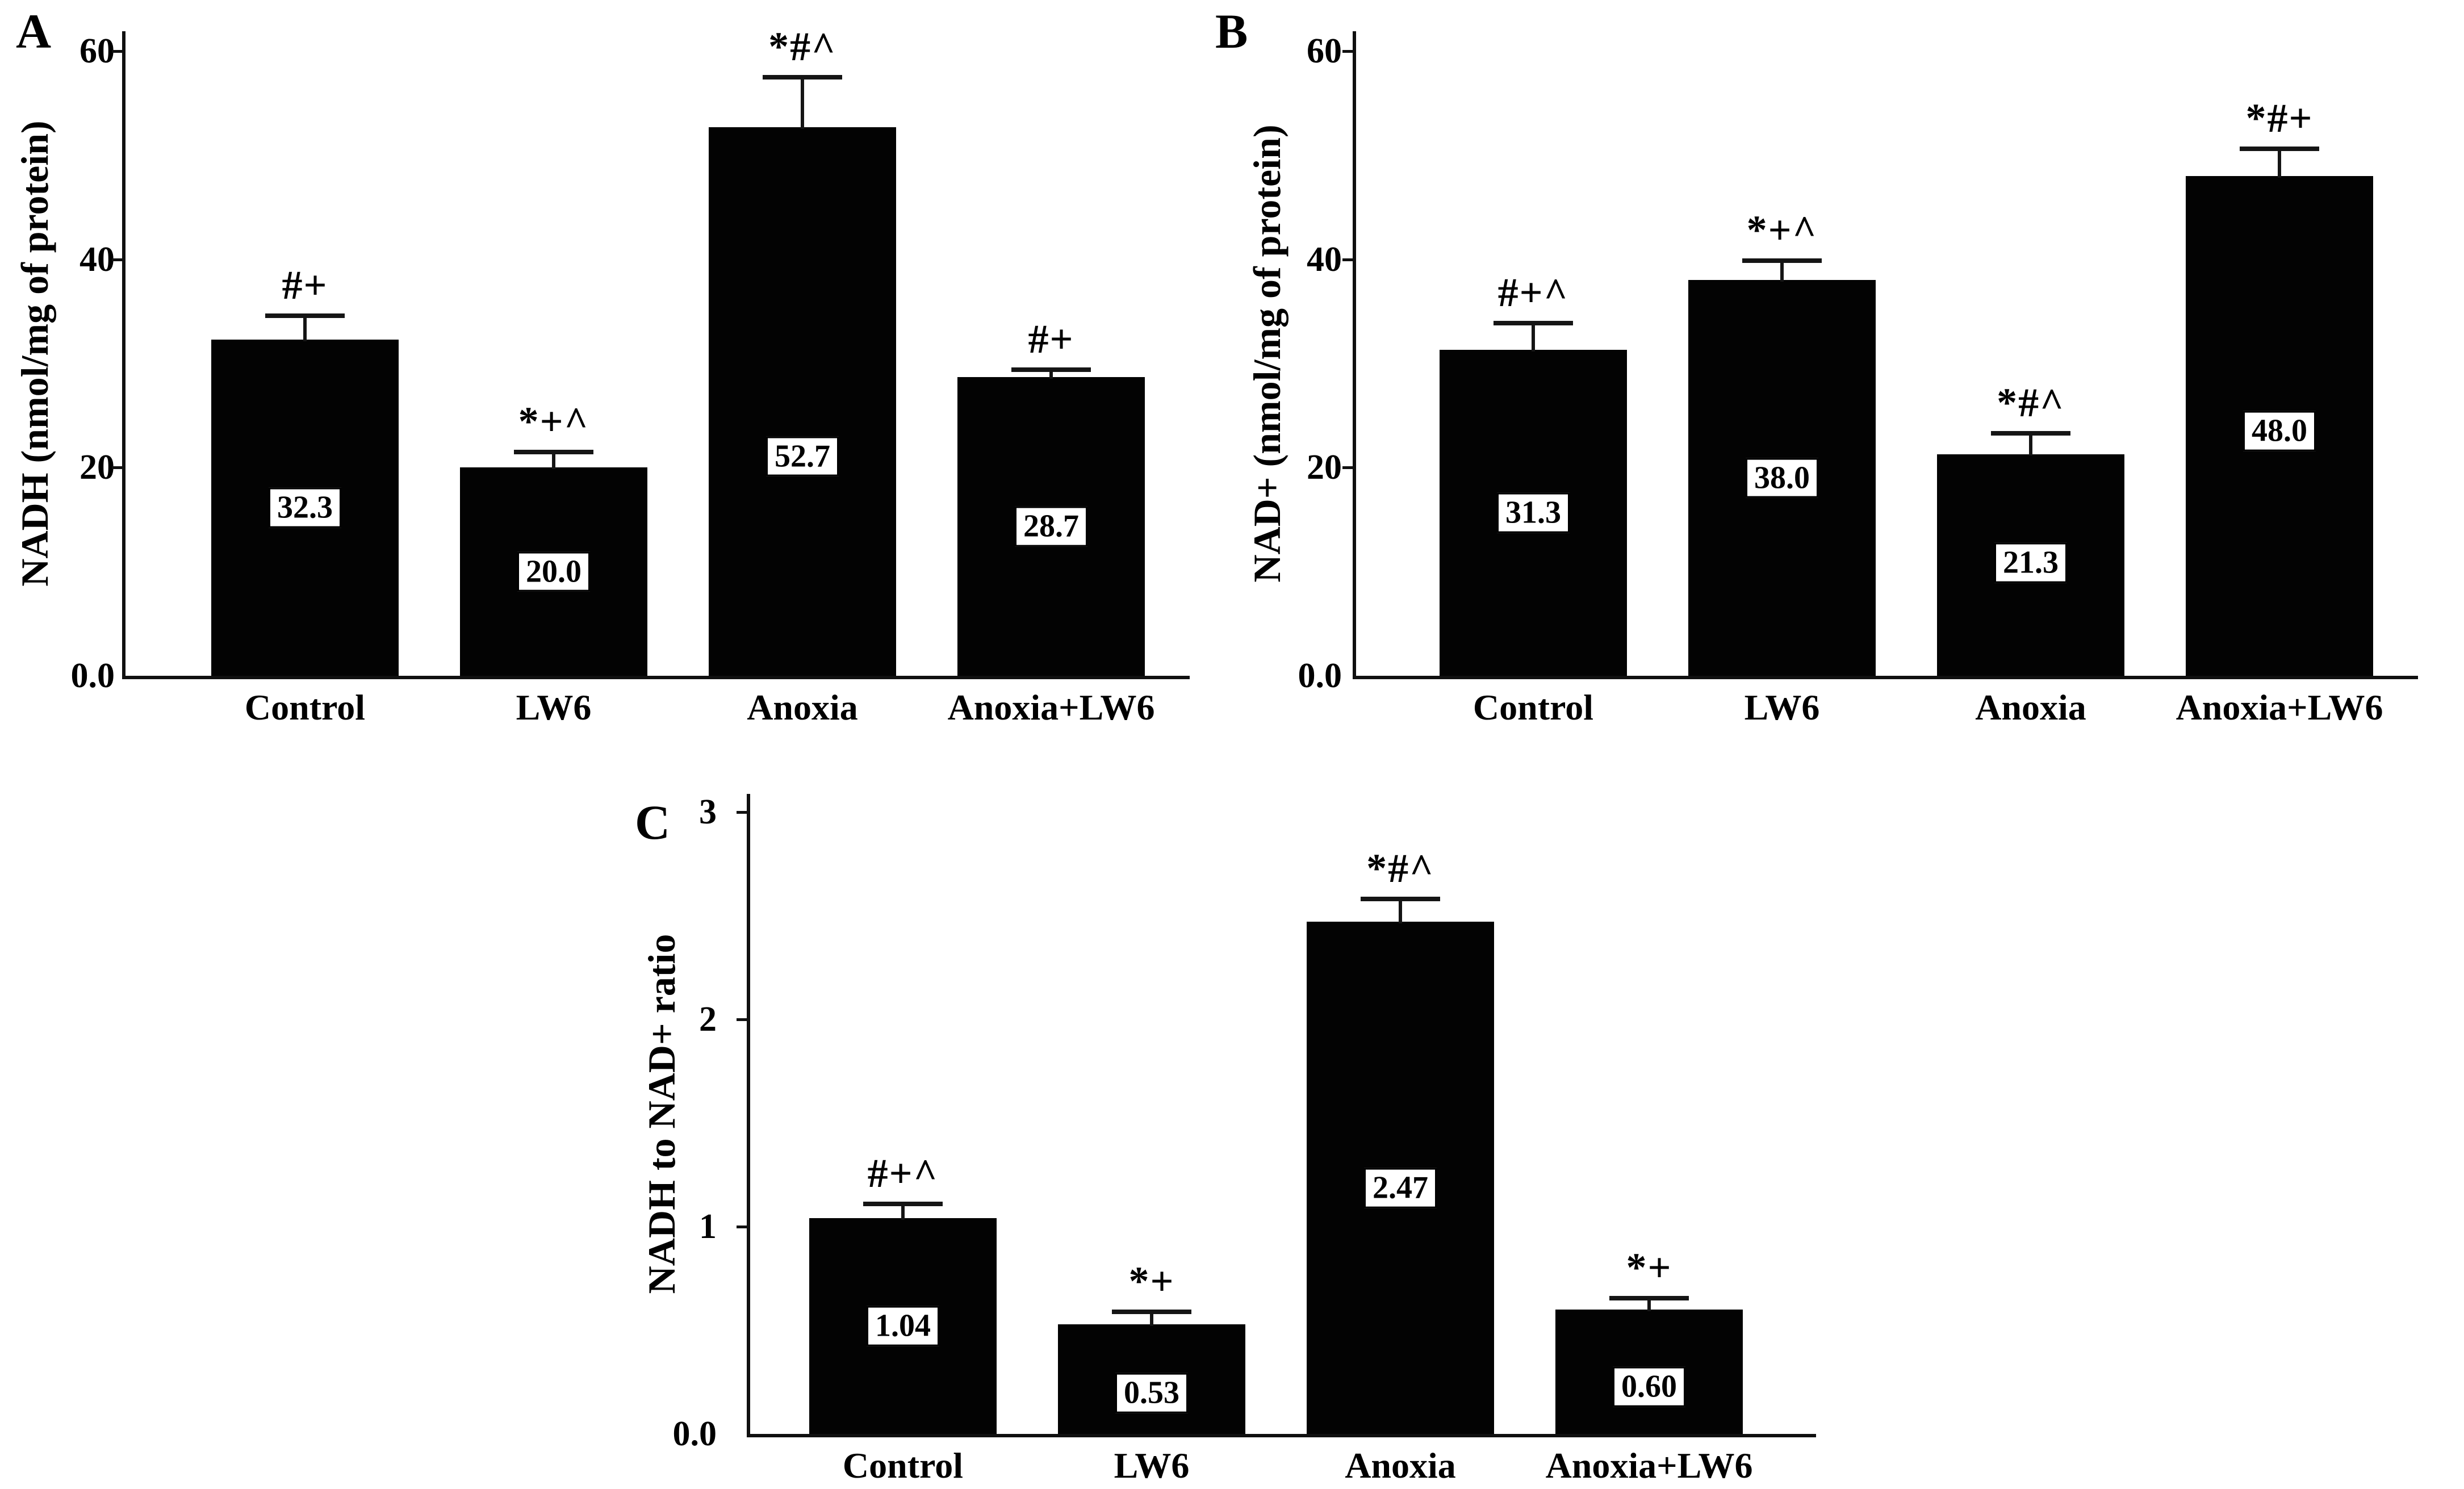  Describe the element at coordinates (1152, 1465) in the screenshot. I see `panel-c-x-category-label-1: LW6` at that location.